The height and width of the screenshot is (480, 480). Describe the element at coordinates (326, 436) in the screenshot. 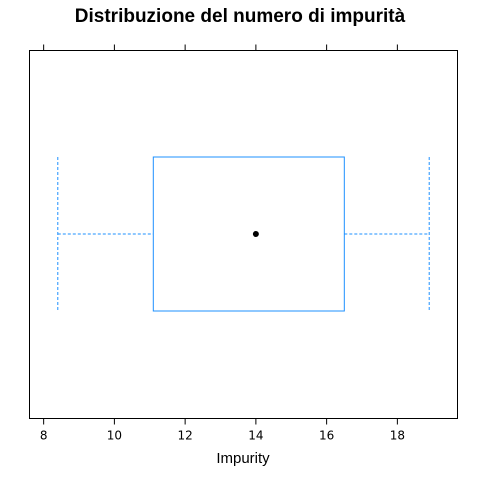

I see `x-tick-label-16: 16` at that location.